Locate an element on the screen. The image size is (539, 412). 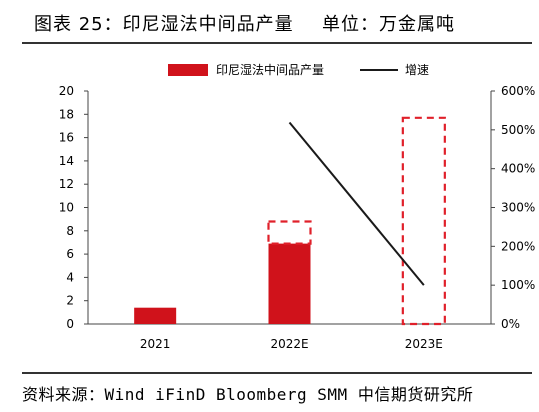
right-tick-label: 0% is located at coordinates (510, 324).